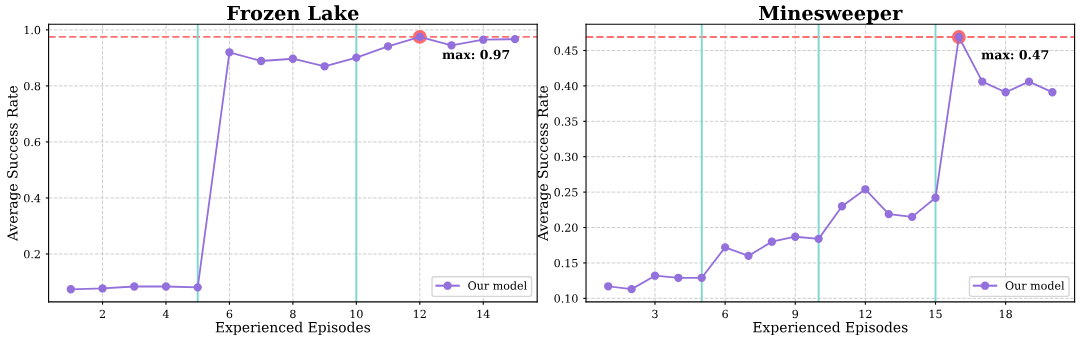 This screenshot has height=347, width=1080. Describe the element at coordinates (1005, 314) in the screenshot. I see `x-tick-label: 18` at that location.